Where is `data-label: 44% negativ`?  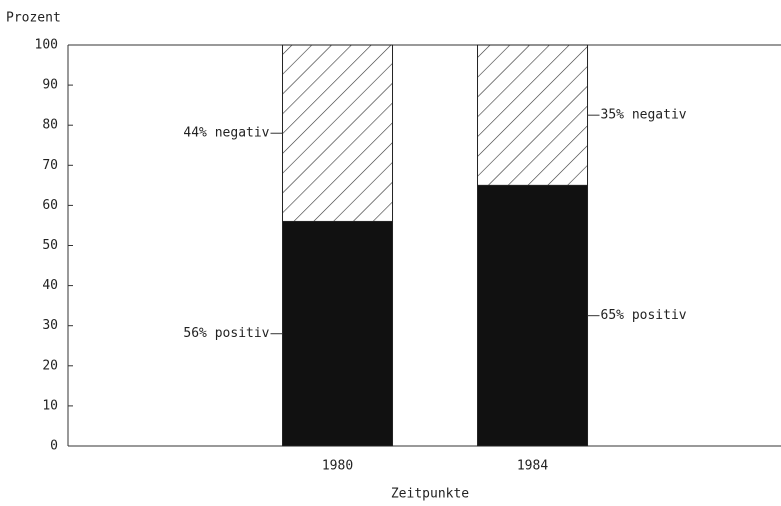
data-label: 44% negativ is located at coordinates (226, 133).